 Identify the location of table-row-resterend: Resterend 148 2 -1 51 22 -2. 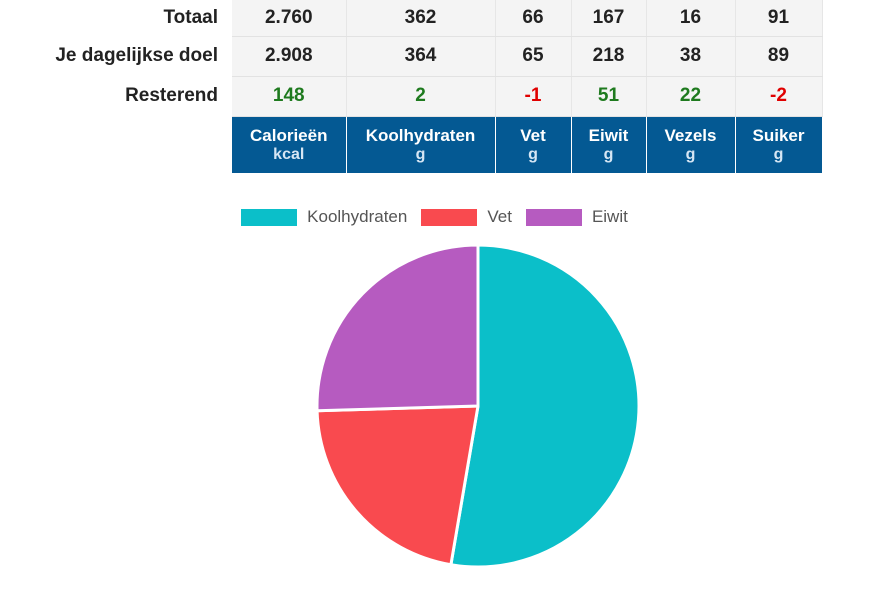
(411, 96).